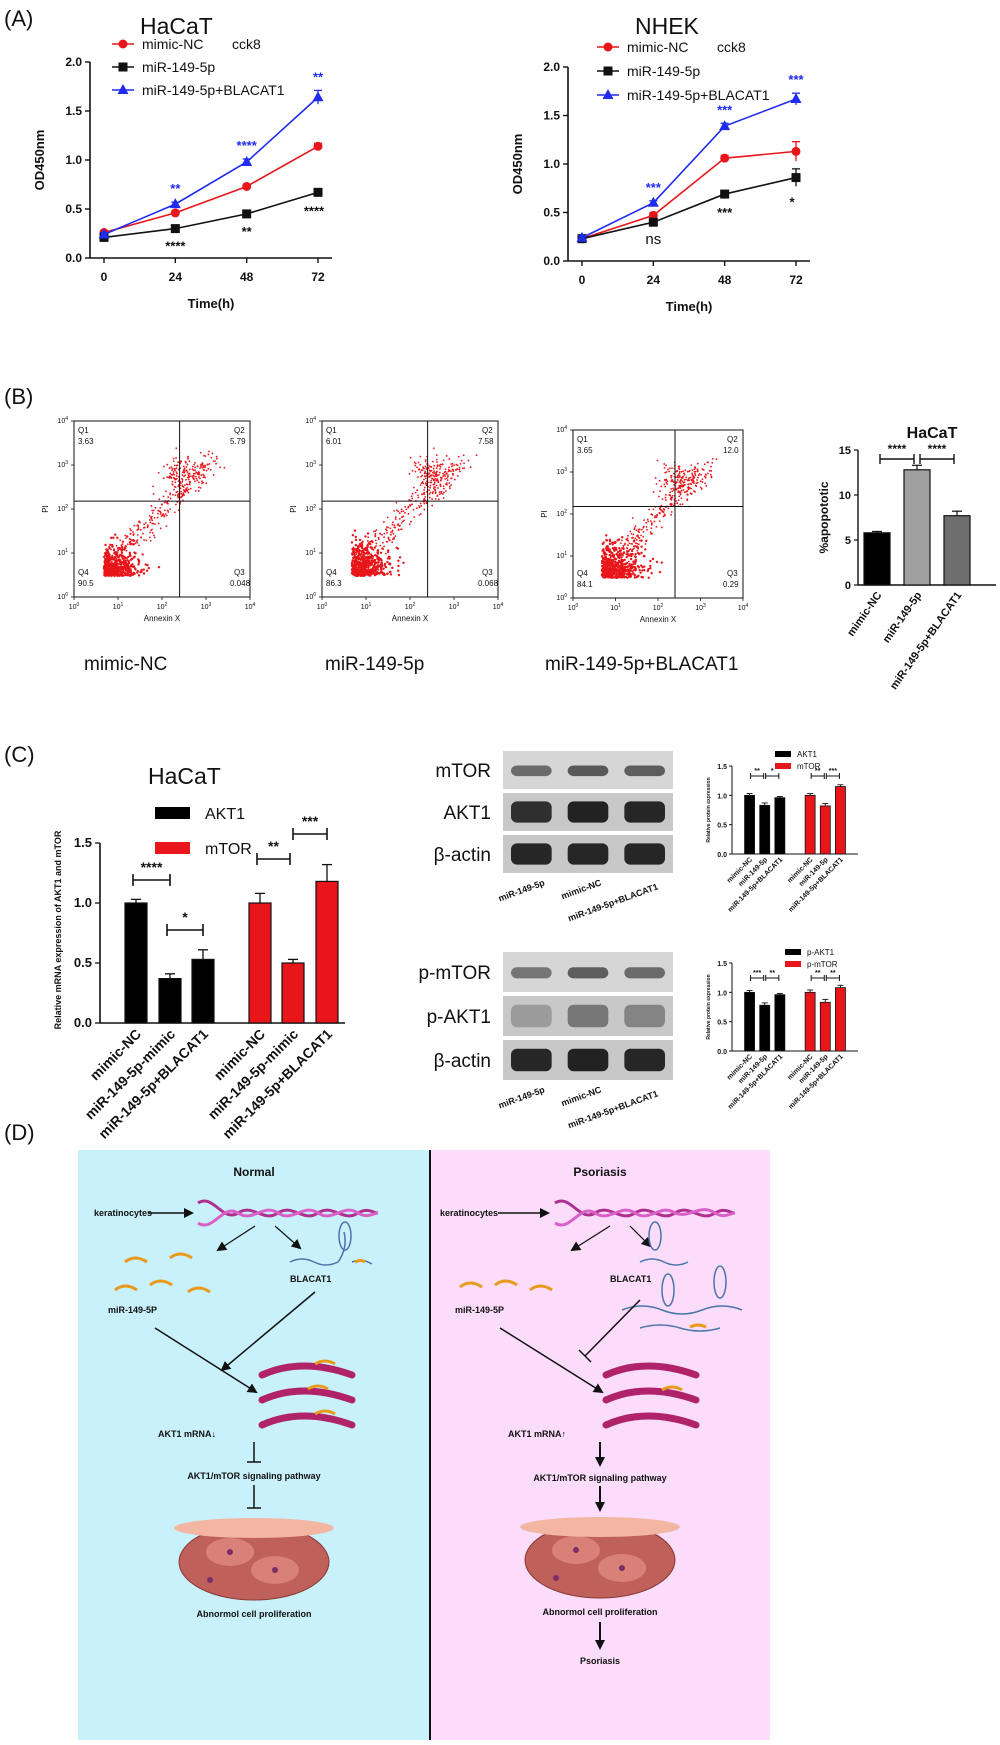 This screenshot has width=1000, height=1745. I want to click on quadrant-percent: 3.63, so click(86, 441).